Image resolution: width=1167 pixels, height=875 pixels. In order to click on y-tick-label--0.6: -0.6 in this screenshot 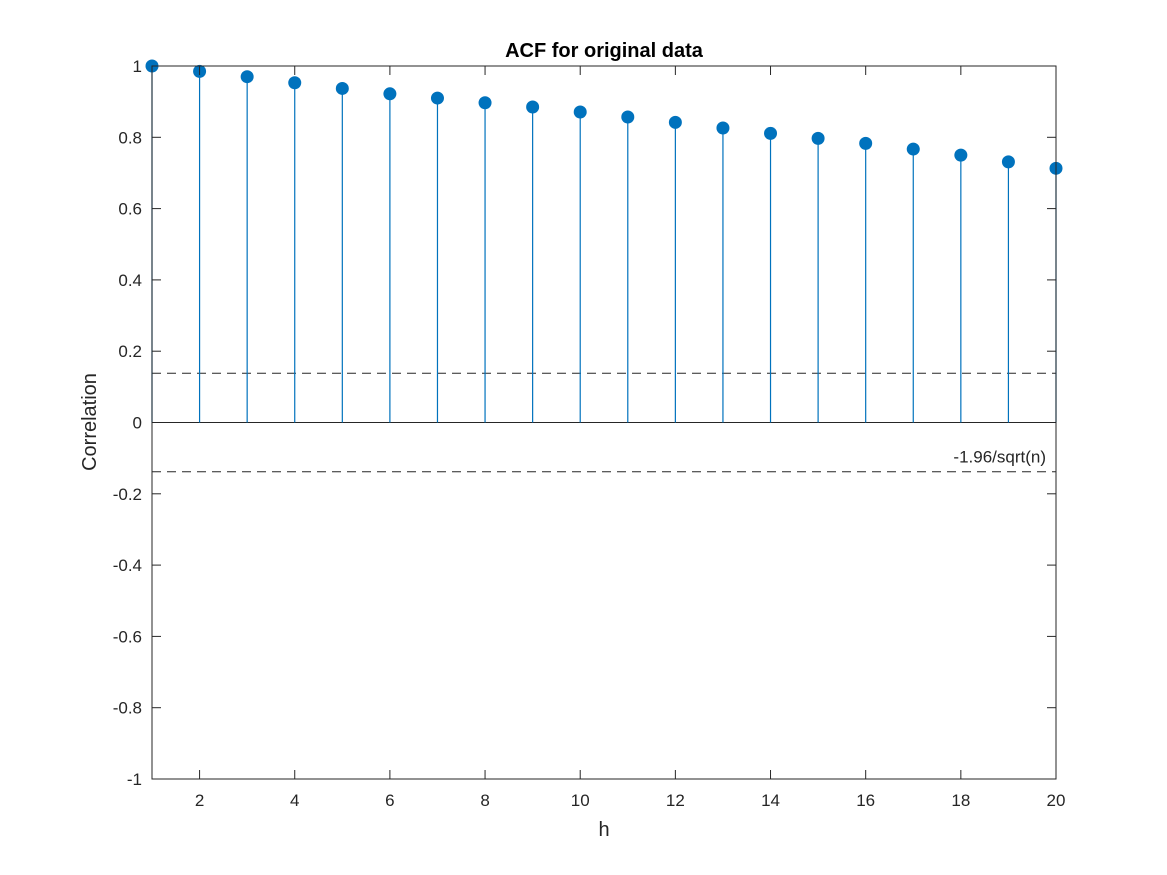, I will do `click(127, 636)`.